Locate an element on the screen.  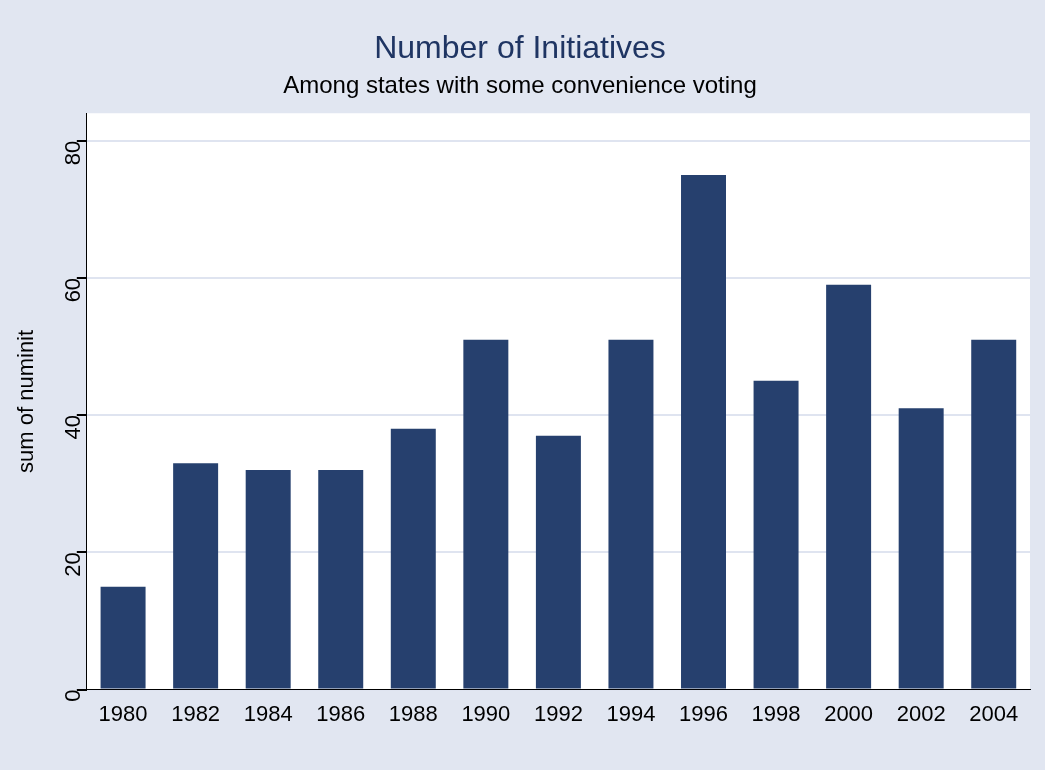
chart-title: Number of Initiatives is located at coordinates (520, 47).